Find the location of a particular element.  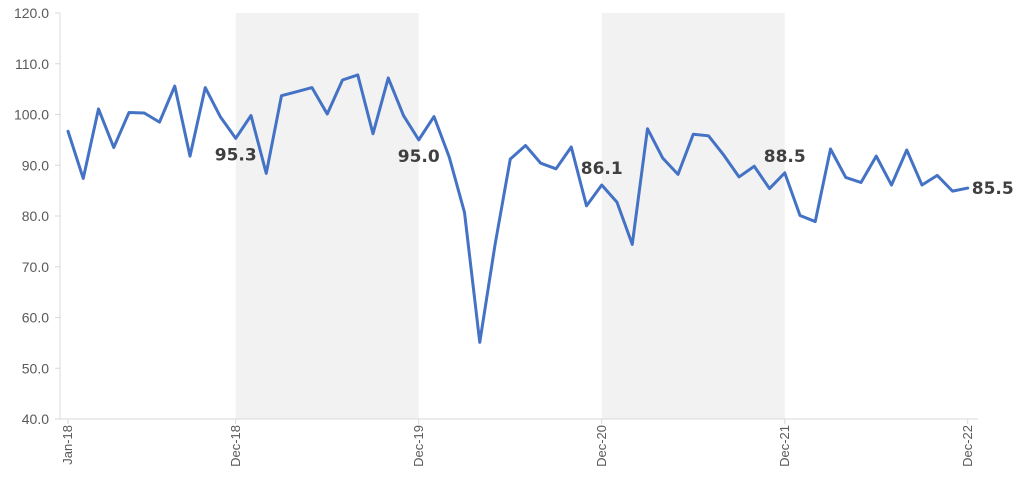

y-tick-label: 40.0 is located at coordinates (35, 419).